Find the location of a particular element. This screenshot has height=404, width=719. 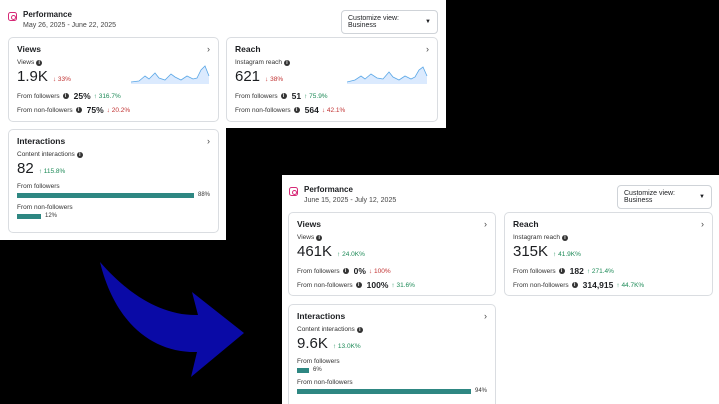

metric-change: ↑ 13.0K% is located at coordinates (346, 346).